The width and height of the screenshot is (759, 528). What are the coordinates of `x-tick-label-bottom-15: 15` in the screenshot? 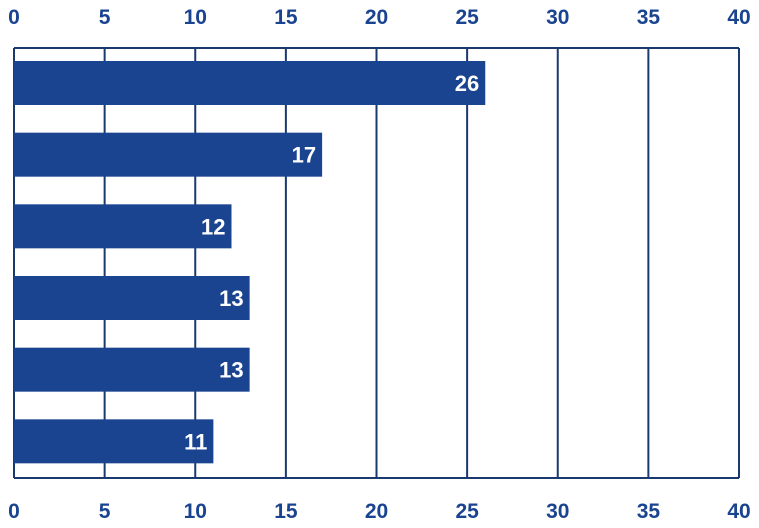 It's located at (286, 511).